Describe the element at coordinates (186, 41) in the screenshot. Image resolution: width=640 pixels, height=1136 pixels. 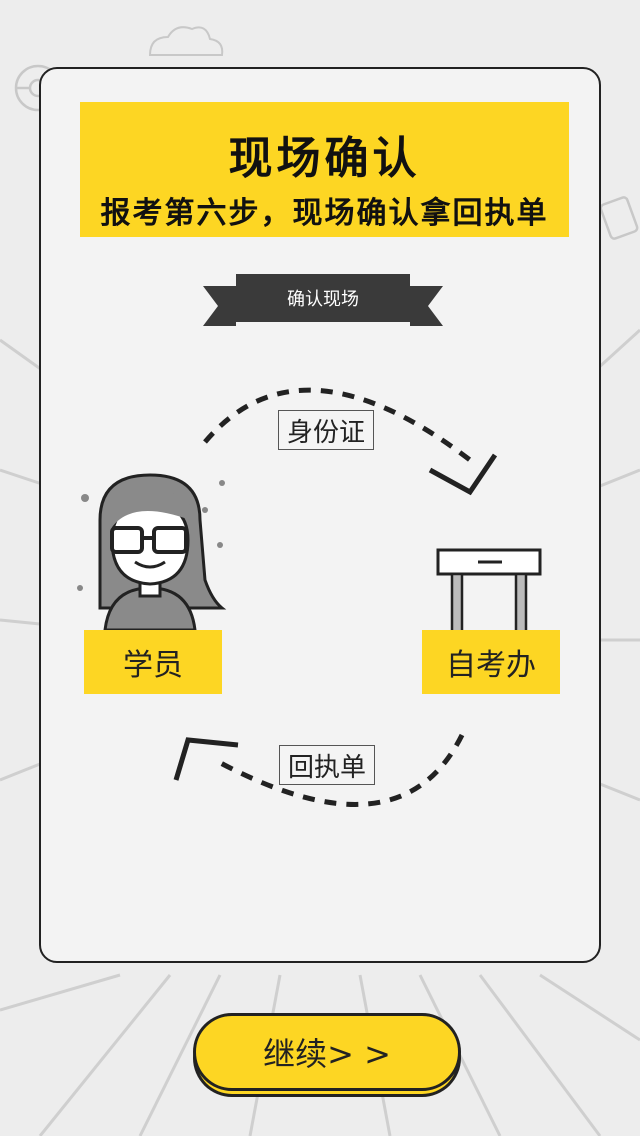
I see `cloud-icon` at that location.